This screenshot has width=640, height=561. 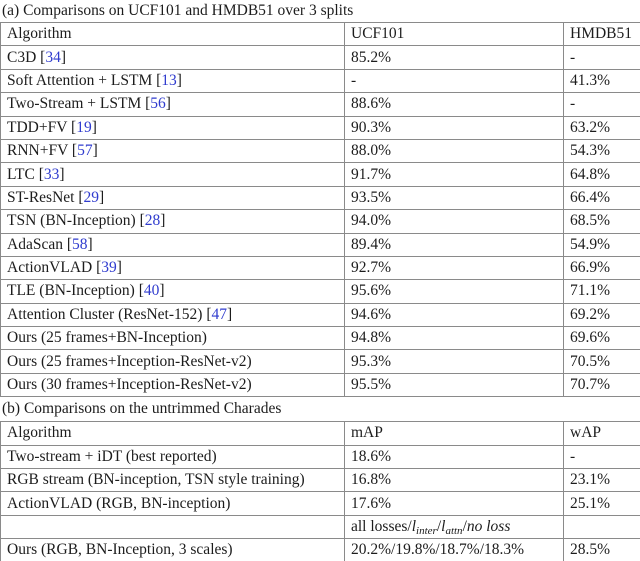 What do you see at coordinates (172, 151) in the screenshot?
I see `algorithm-cell: RNN+FV [57]` at bounding box center [172, 151].